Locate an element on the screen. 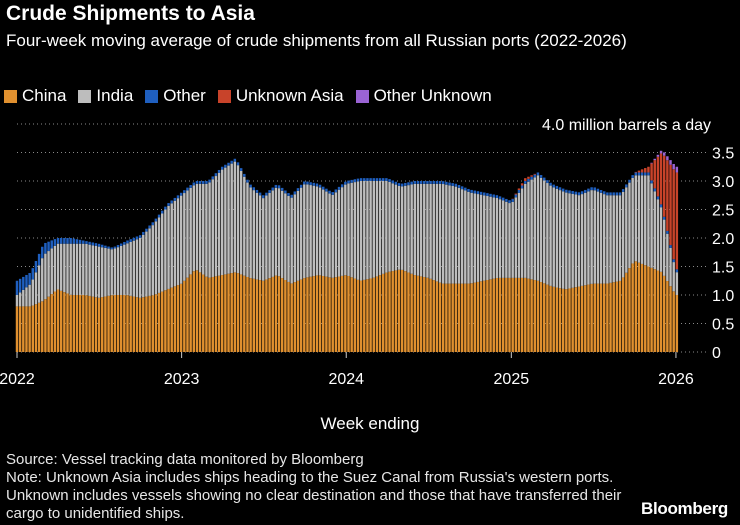 This screenshot has width=740, height=525. legend-item-other-unknown: Other Unknown is located at coordinates (423, 96).